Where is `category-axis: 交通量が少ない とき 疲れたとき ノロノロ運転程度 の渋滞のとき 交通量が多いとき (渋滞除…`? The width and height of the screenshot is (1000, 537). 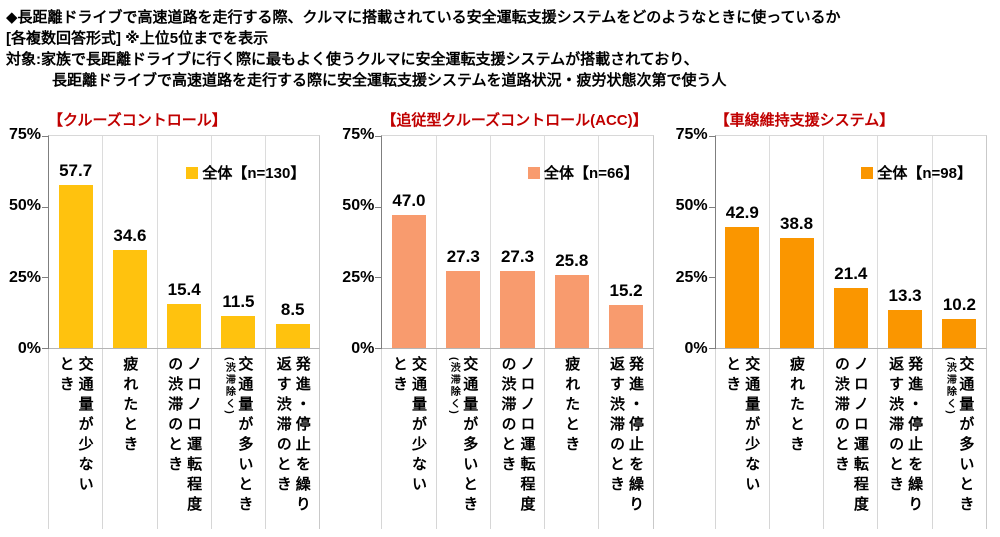 category-axis: 交通量が少ない とき 疲れたとき ノロノロ運転程度 の渋滞のとき 交通量が多いとき (渋滞除… is located at coordinates (184, 439).